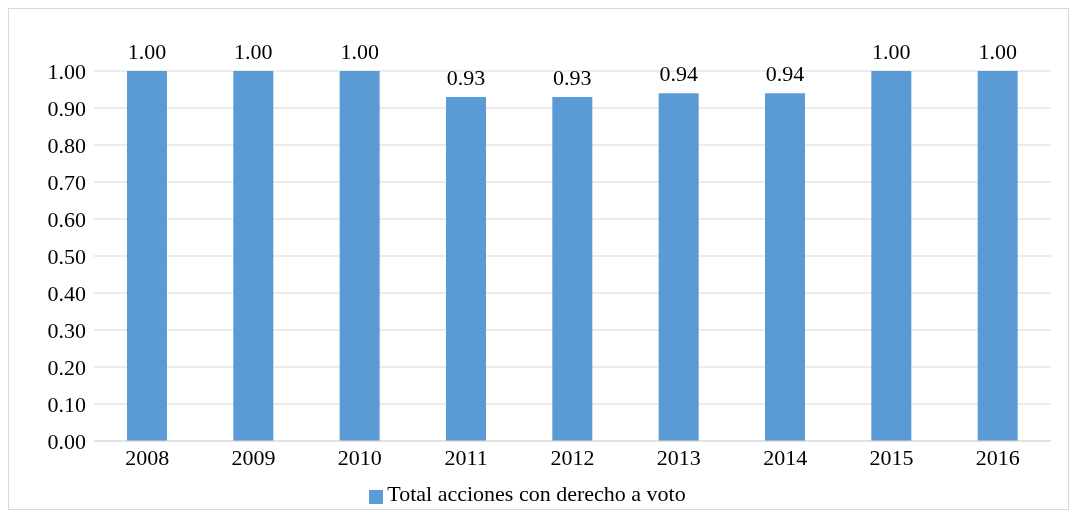  Describe the element at coordinates (997, 457) in the screenshot. I see `x-tick-label: 2016` at that location.